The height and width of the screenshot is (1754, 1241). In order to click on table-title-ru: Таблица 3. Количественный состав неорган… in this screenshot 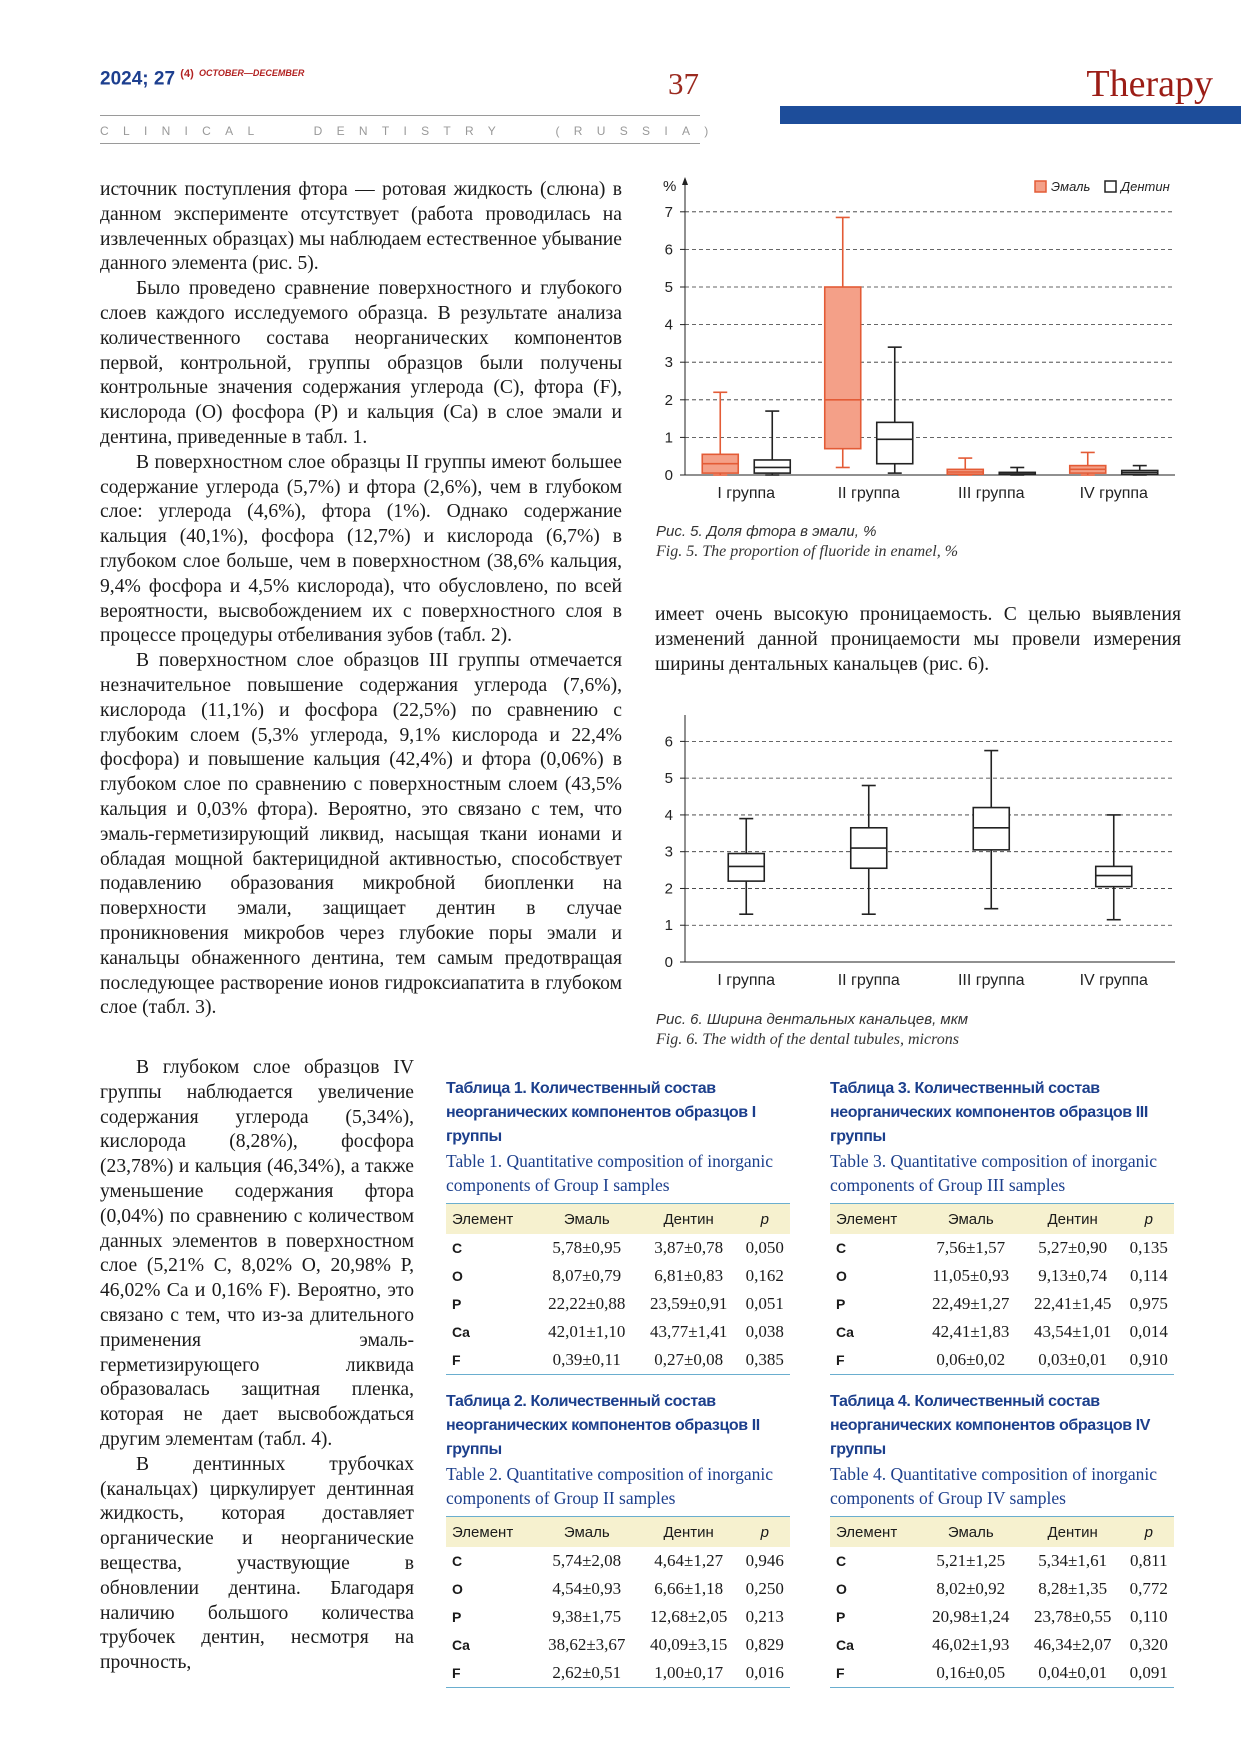, I will do `click(989, 1112)`.